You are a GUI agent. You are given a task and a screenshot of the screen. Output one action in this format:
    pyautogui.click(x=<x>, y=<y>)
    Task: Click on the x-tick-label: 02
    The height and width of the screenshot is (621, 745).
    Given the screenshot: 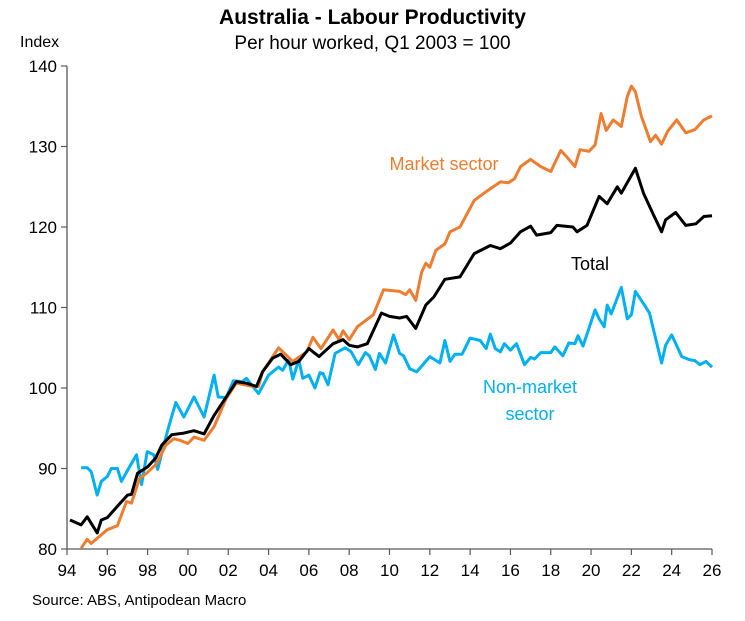 What is the action you would take?
    pyautogui.click(x=228, y=570)
    